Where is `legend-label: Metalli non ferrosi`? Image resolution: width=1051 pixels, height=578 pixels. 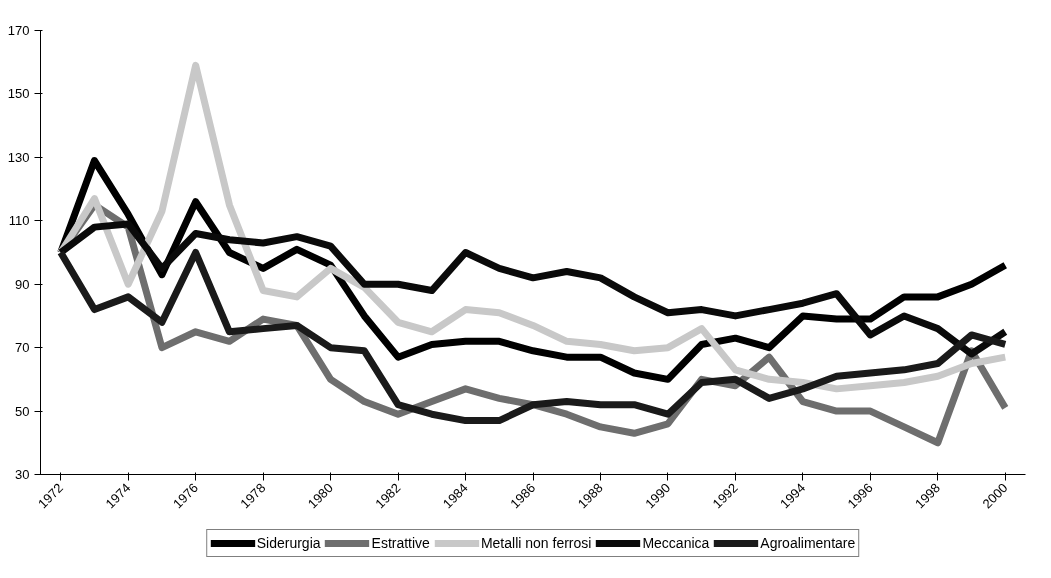
legend-label: Metalli non ferrosi is located at coordinates (536, 542).